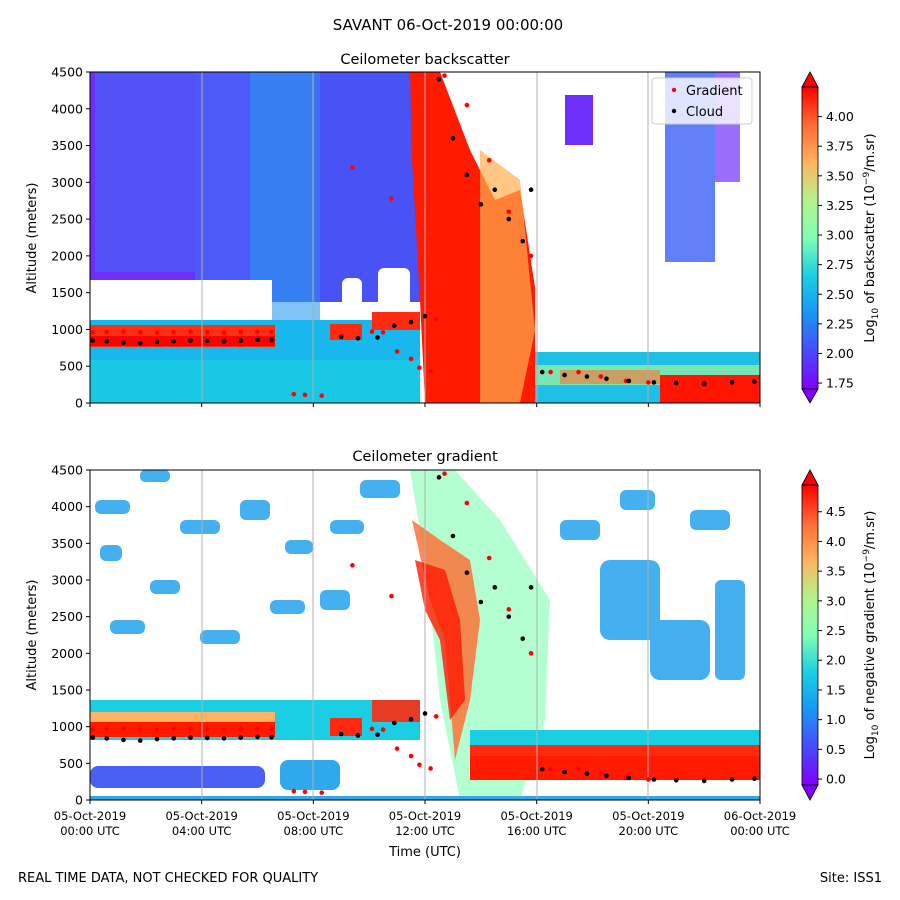  Describe the element at coordinates (67, 653) in the screenshot. I see `gradient-ytick-label: 2000` at that location.